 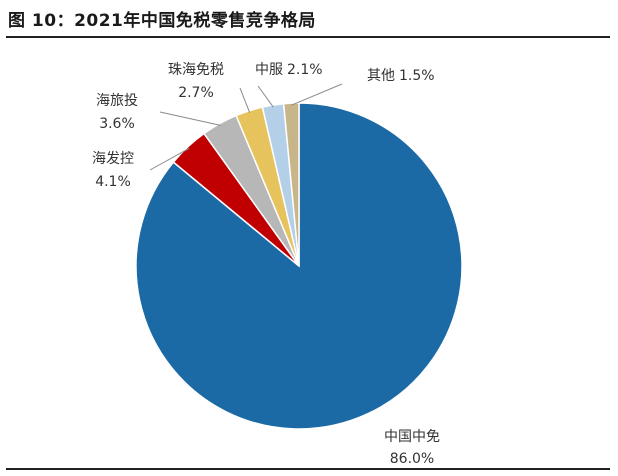 What do you see at coordinates (412, 459) in the screenshot?
I see `slice-label-zhongguozhongmian-value: 86.0%` at bounding box center [412, 459].